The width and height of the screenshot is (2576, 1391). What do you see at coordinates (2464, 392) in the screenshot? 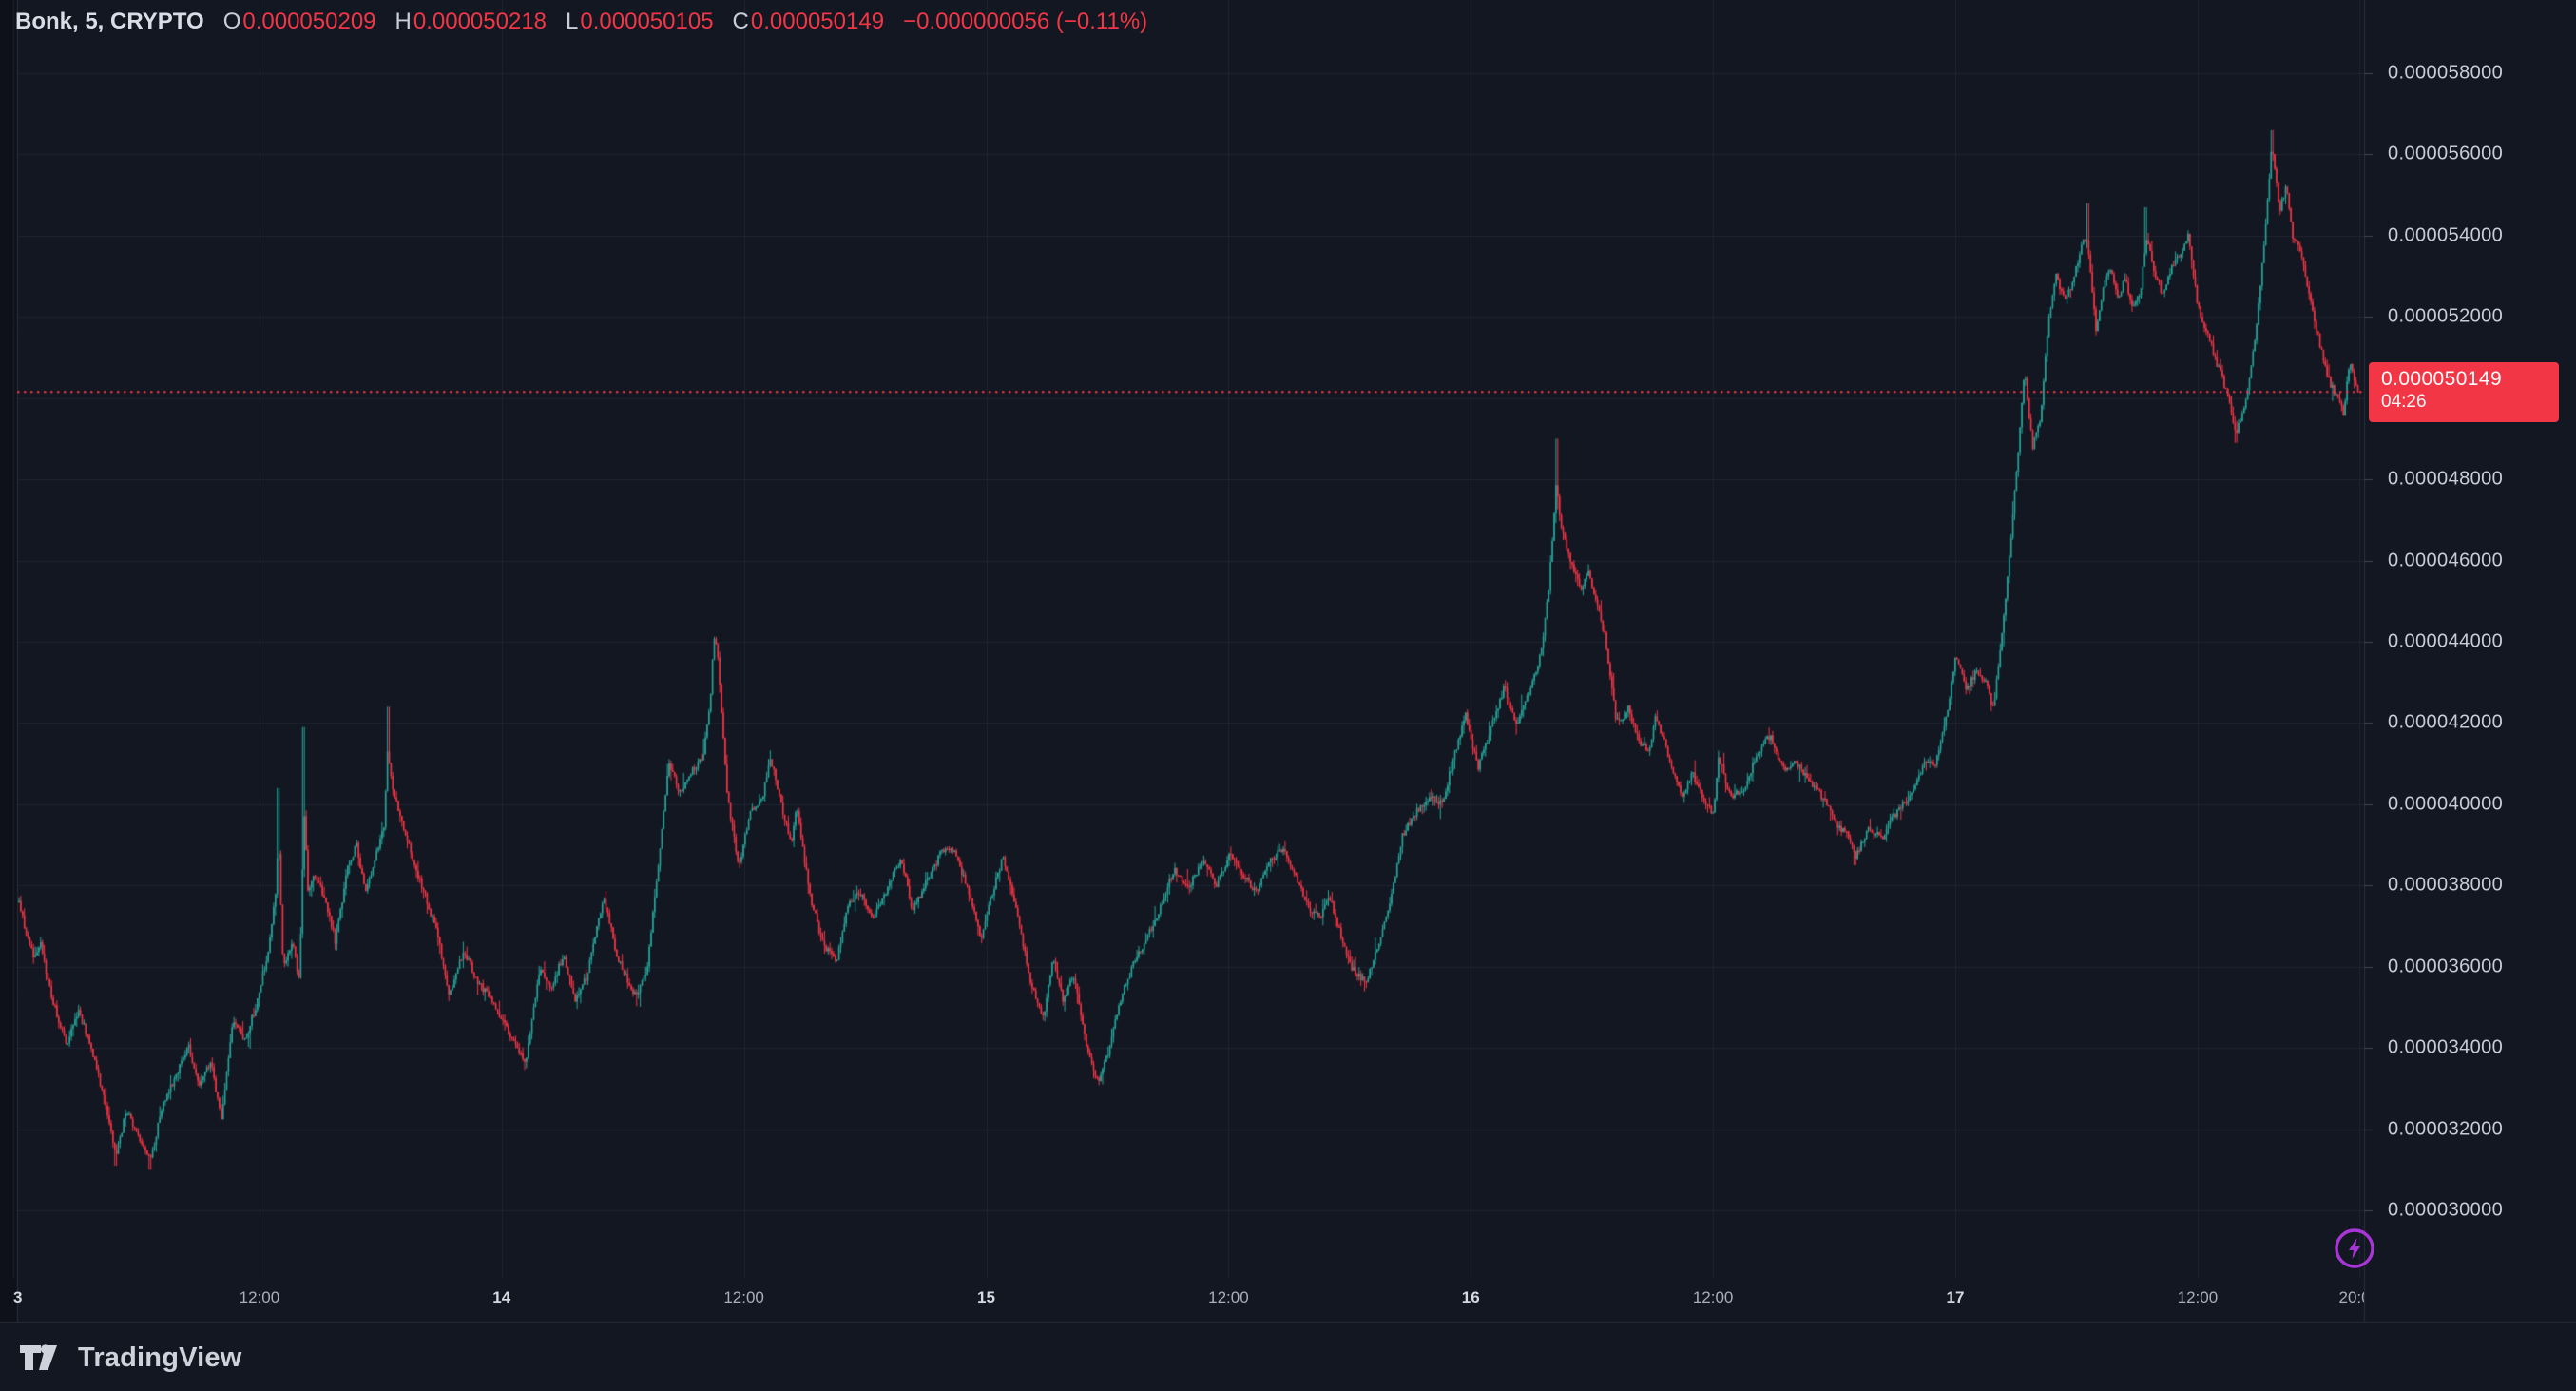
I see `last-price-badge: 0.000050149 04:26` at bounding box center [2464, 392].